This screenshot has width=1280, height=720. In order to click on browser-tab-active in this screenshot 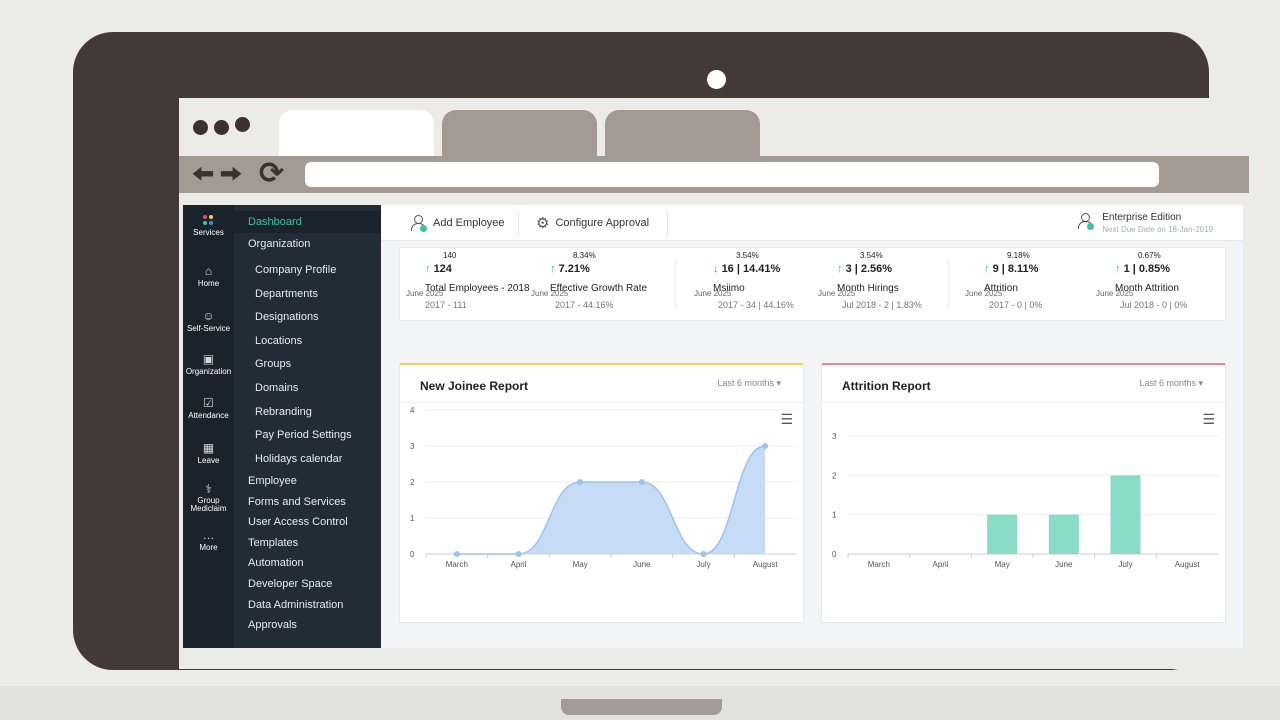, I will do `click(356, 133)`.